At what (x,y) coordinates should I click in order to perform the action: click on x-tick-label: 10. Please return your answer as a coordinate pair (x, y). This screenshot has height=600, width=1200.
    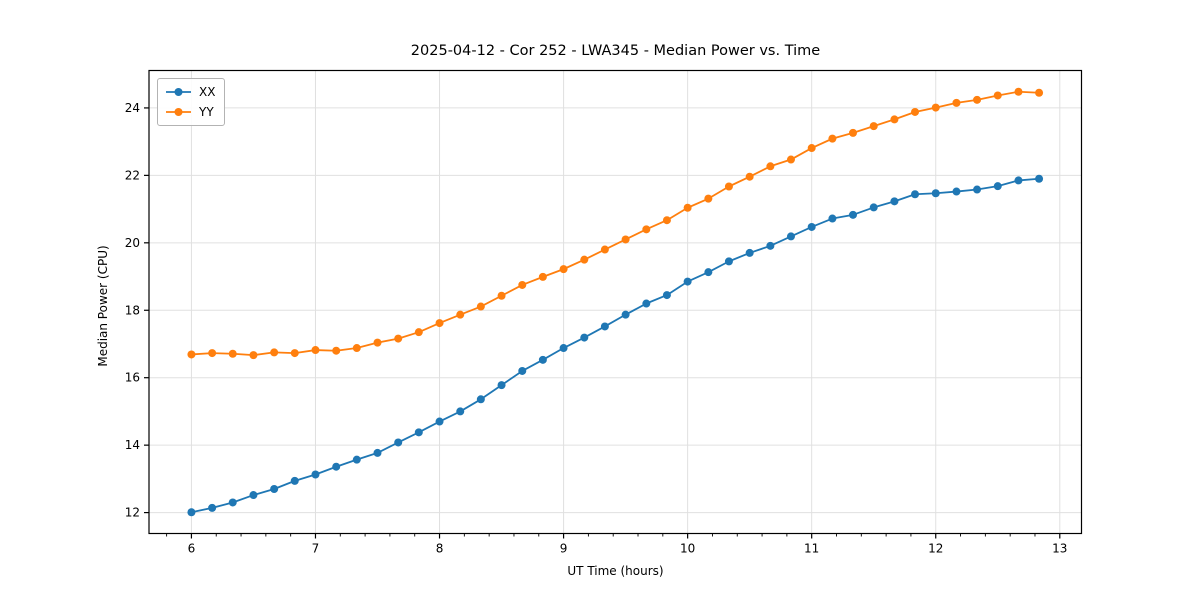
    Looking at the image, I should click on (687, 549).